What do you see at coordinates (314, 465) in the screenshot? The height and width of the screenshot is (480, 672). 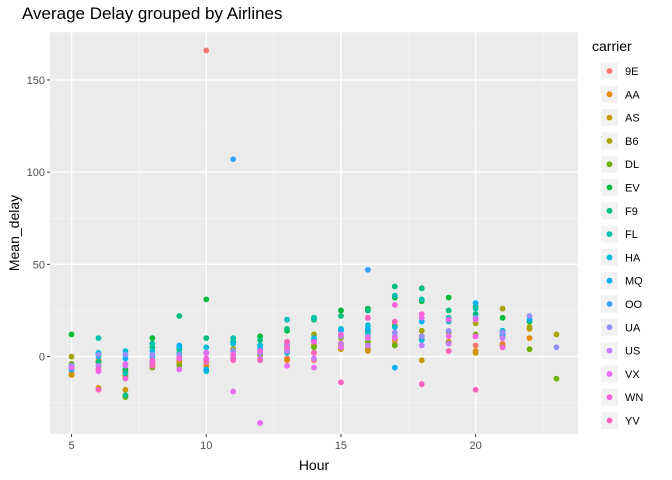 I see `x-axis-label: Hour` at bounding box center [314, 465].